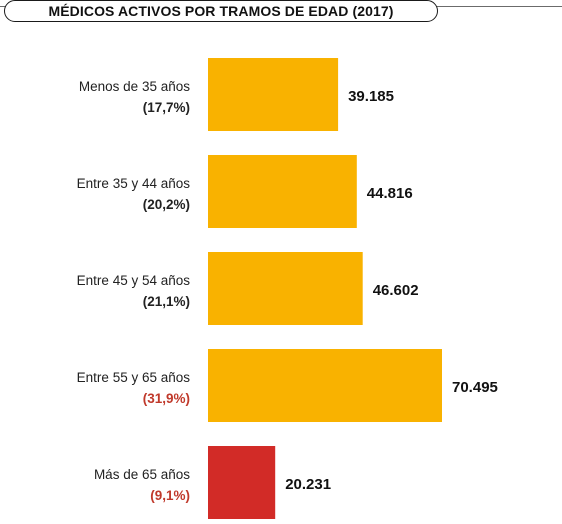 The width and height of the screenshot is (562, 524). What do you see at coordinates (475, 387) in the screenshot?
I see `value-label-4: 70.495` at bounding box center [475, 387].